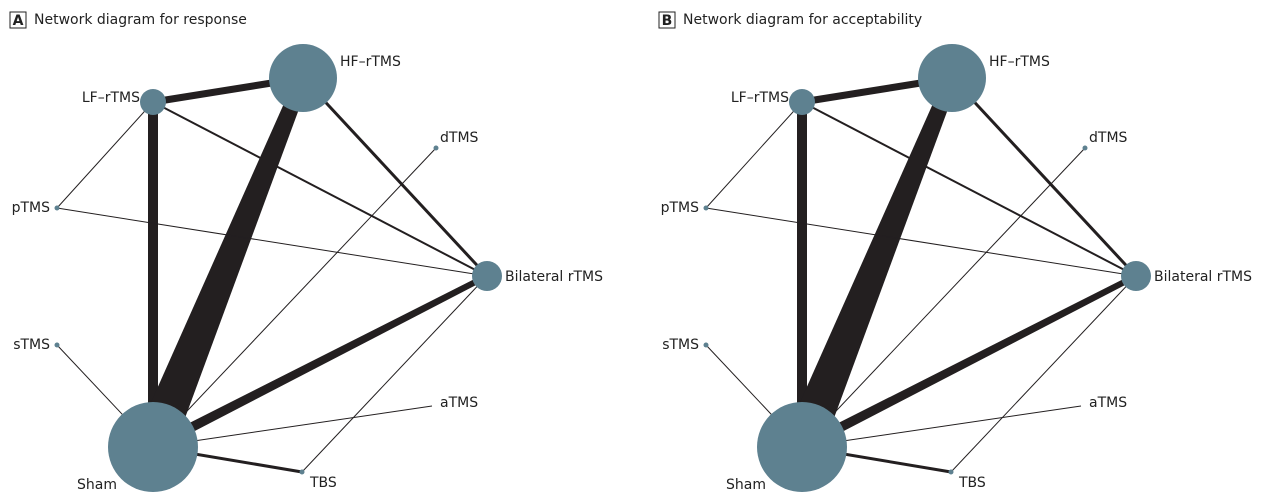  Describe the element at coordinates (802, 20) in the screenshot. I see `panel-title: Network diagram for acceptability` at that location.